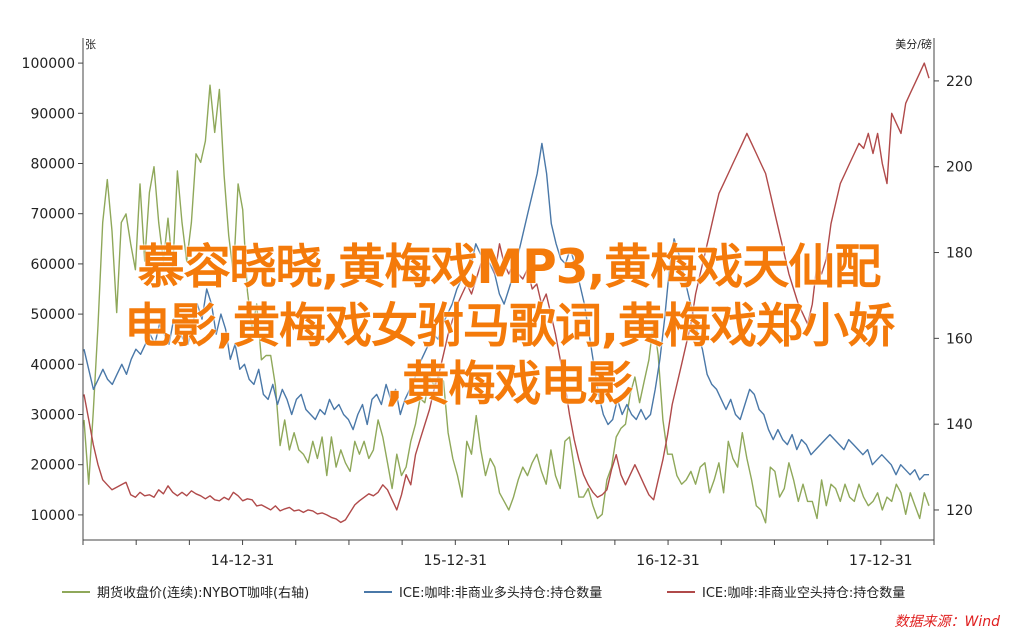 This screenshot has height=635, width=1018. Describe the element at coordinates (52, 165) in the screenshot. I see `left-tick-label: 80000` at that location.